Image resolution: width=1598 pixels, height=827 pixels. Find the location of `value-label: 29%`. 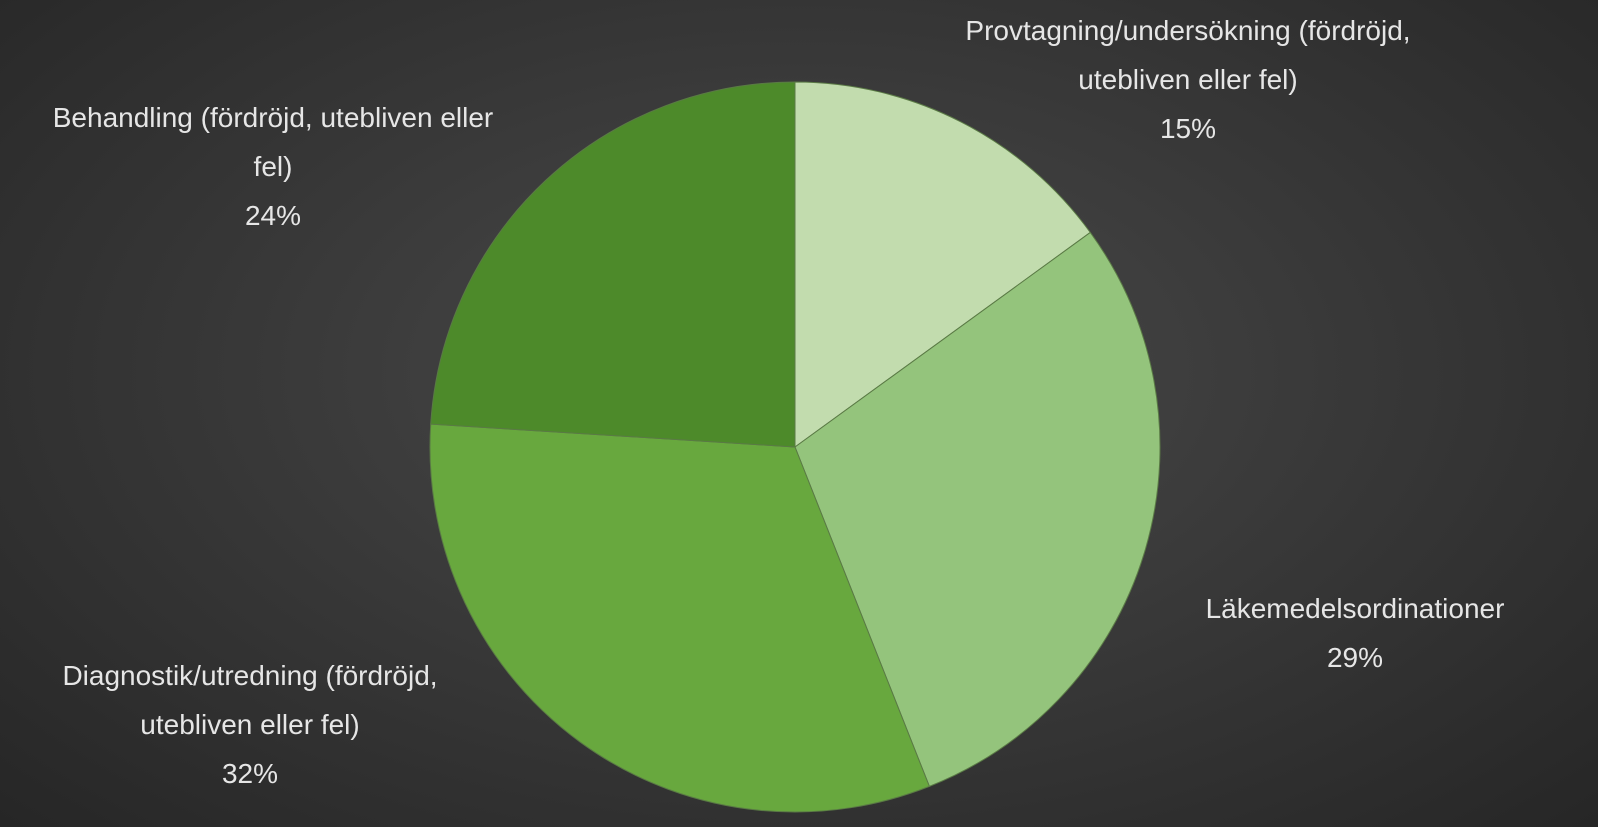

value-label: 29% is located at coordinates (1355, 657).